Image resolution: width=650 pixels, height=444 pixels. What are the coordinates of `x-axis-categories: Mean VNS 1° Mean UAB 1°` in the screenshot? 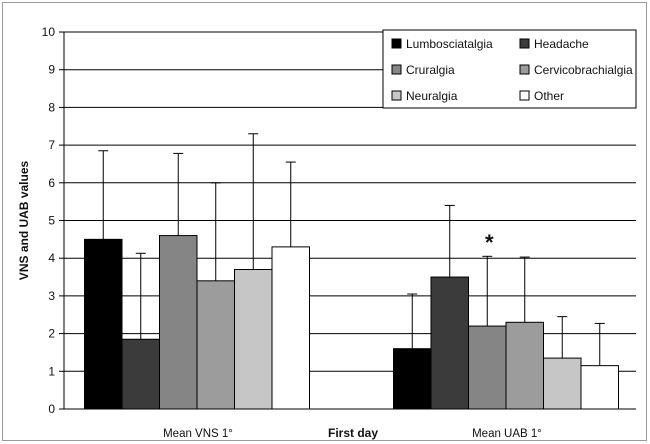 It's located at (352, 434).